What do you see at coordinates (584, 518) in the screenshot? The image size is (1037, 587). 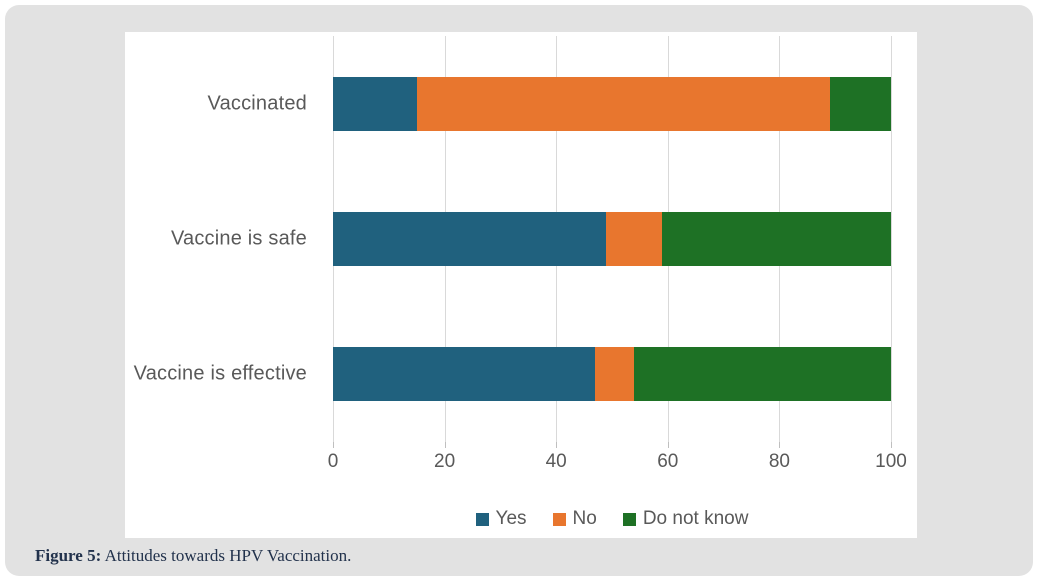 I see `legend-label: No` at bounding box center [584, 518].